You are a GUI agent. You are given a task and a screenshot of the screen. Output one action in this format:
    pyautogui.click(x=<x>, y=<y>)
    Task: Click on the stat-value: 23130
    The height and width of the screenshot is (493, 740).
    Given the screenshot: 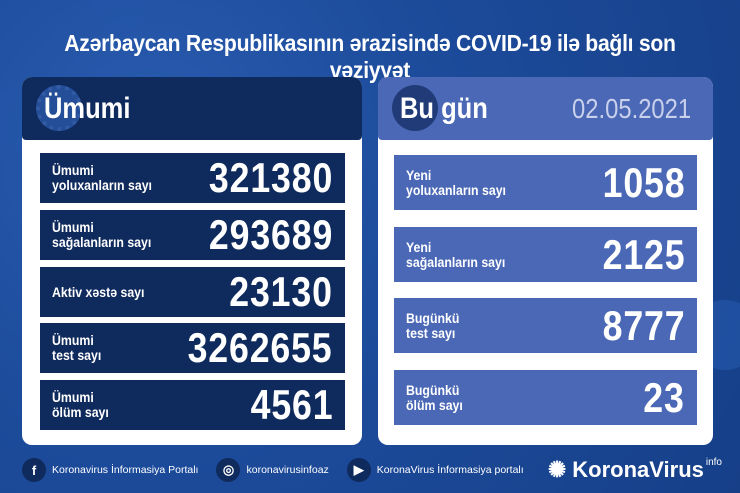 What is the action you would take?
    pyautogui.click(x=281, y=291)
    